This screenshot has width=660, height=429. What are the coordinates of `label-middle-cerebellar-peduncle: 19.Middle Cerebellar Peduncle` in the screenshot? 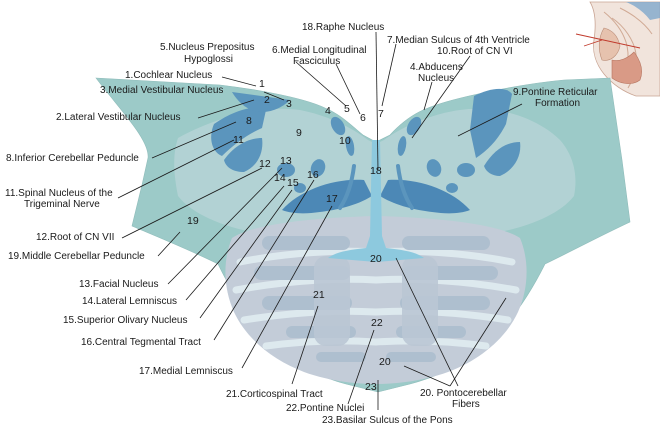 It's located at (76, 256).